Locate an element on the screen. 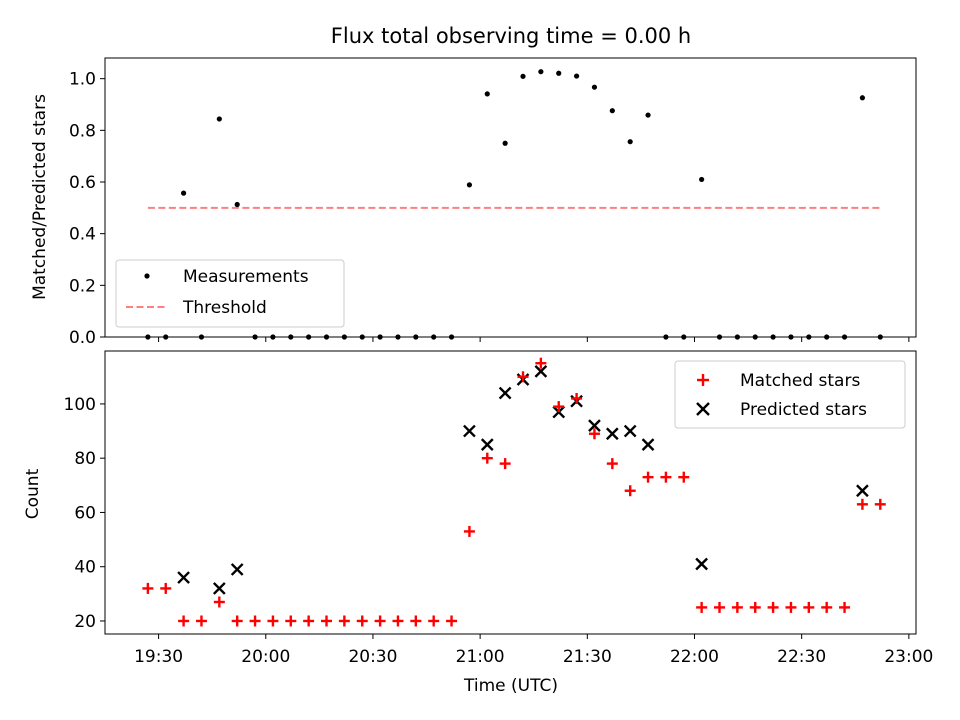 Image resolution: width=960 pixels, height=720 pixels. top-y-axis-label: Matched/Predicted stars is located at coordinates (40, 197).